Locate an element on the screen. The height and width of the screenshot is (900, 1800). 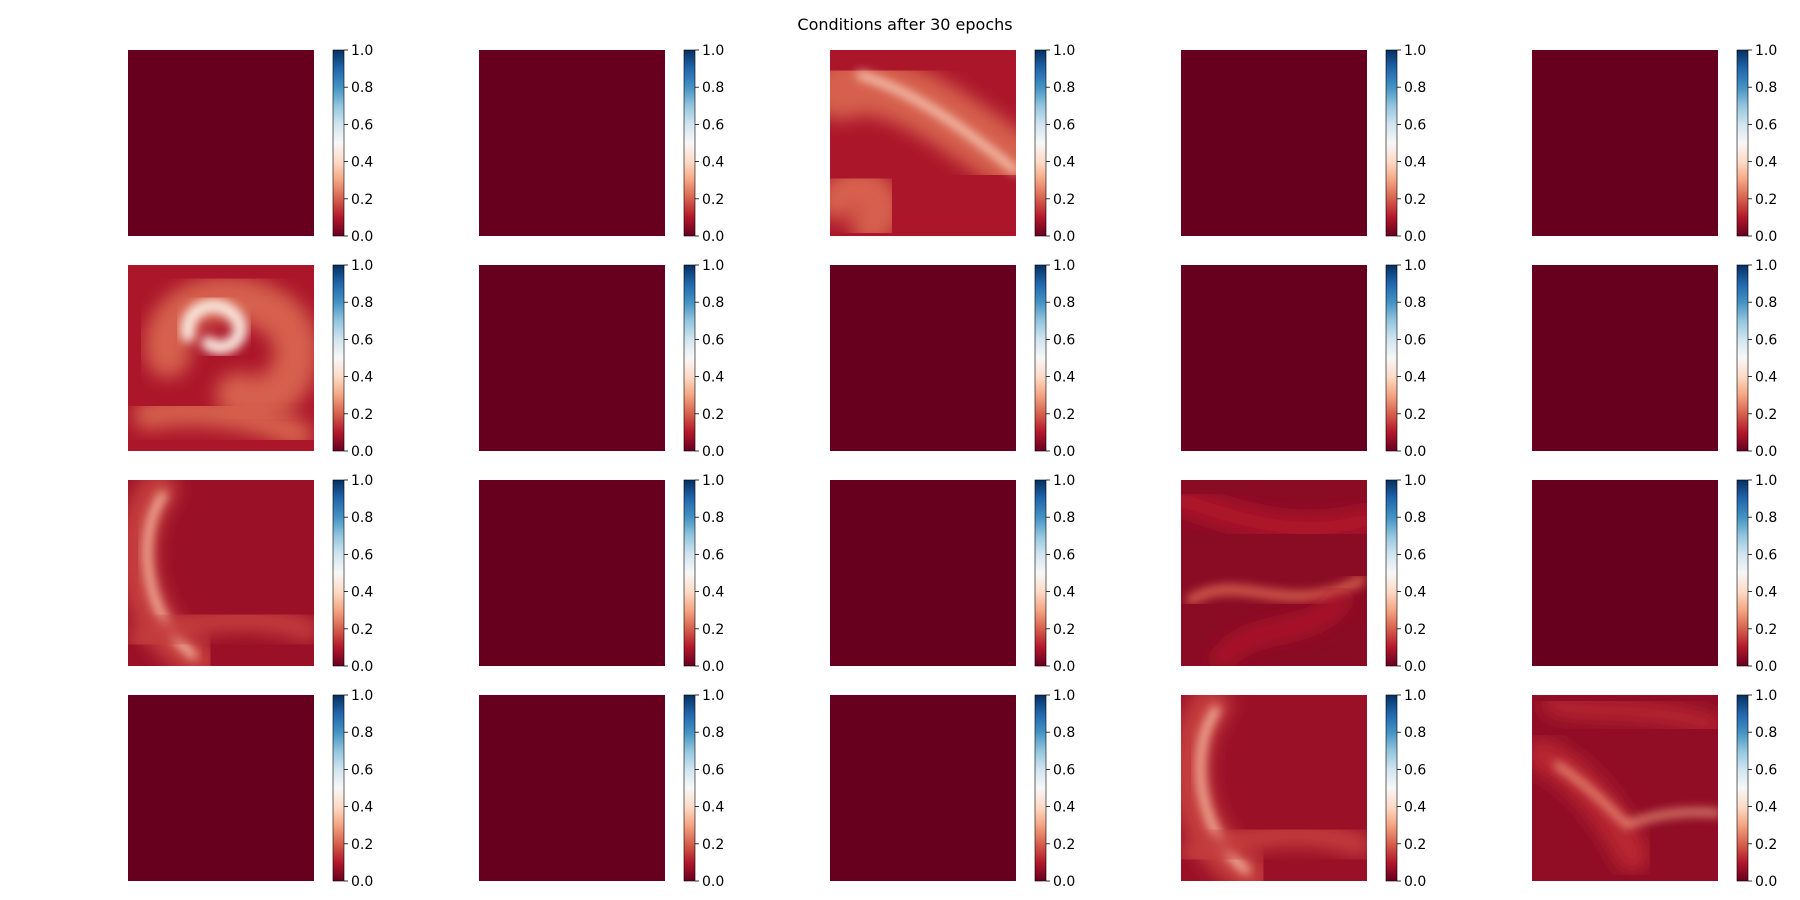
field-filament is located at coordinates (1276, 590).